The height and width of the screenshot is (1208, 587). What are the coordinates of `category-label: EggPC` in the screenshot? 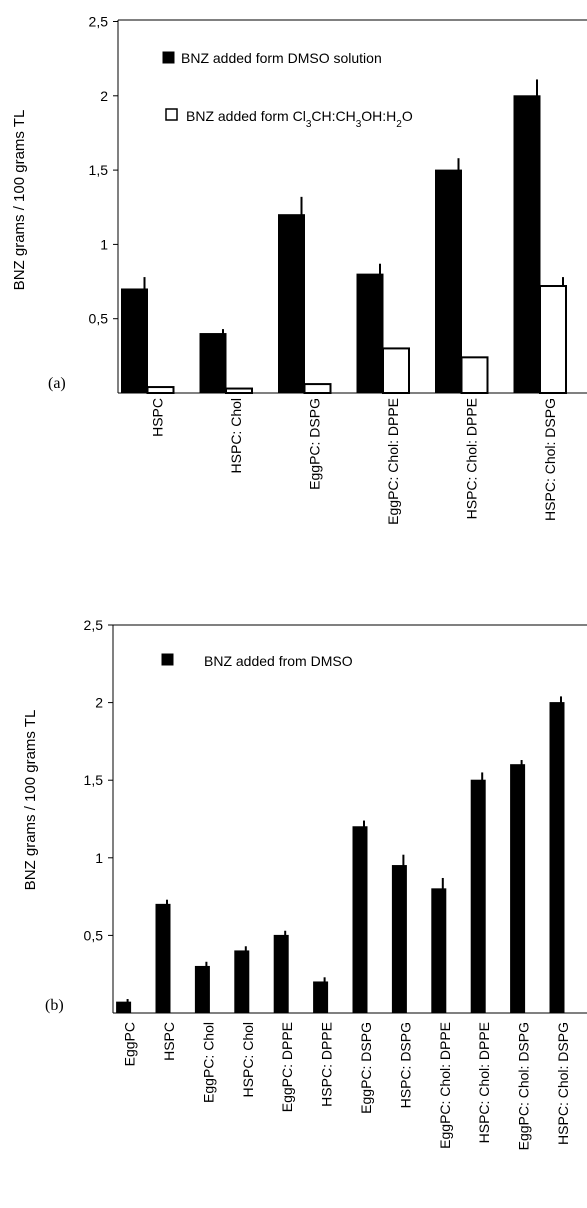 It's located at (130, 1044).